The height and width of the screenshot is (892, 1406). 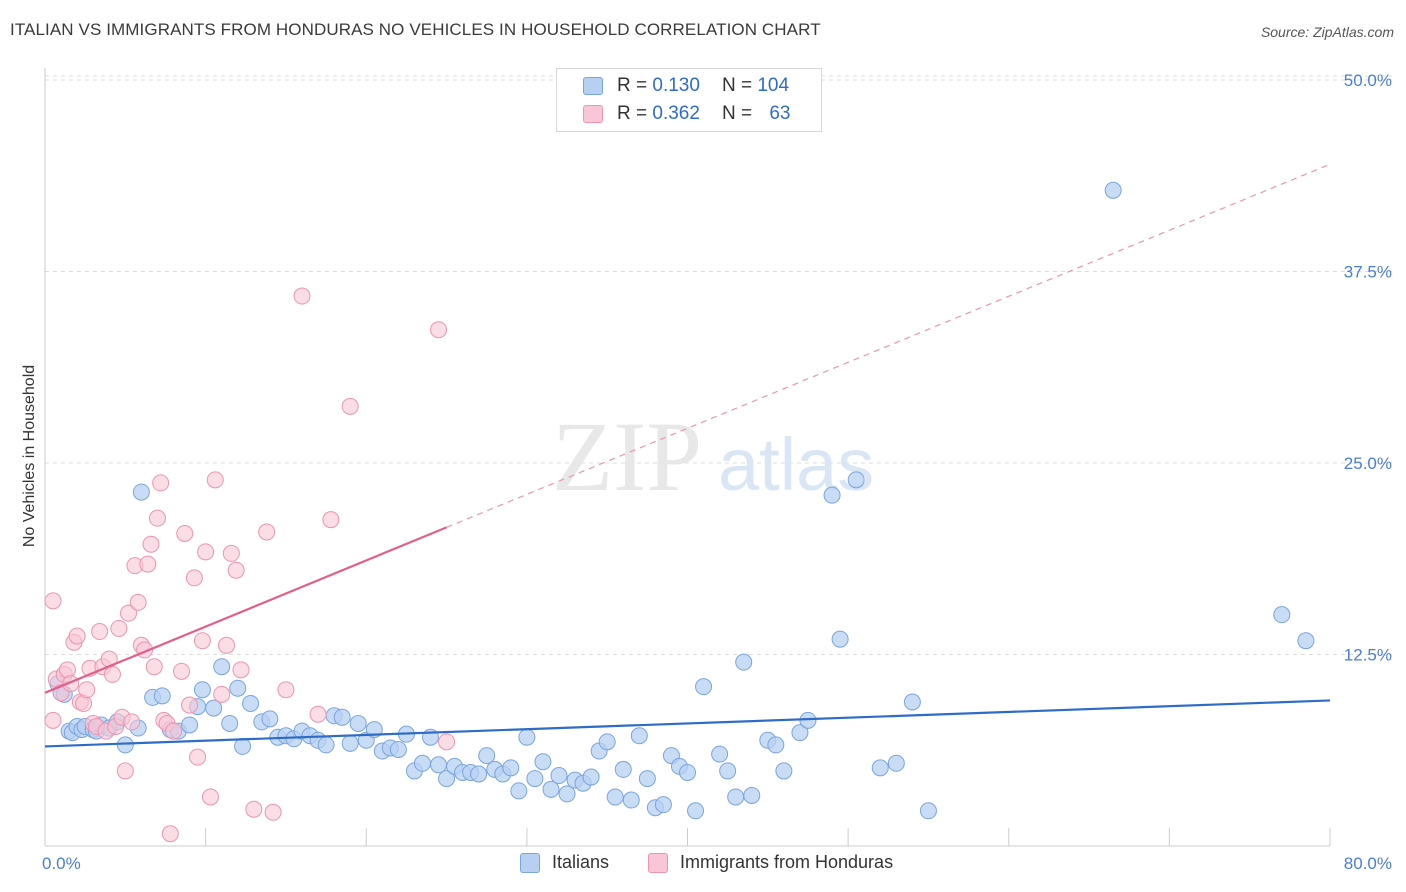 What do you see at coordinates (530, 862) in the screenshot?
I see `bottom-italians-swatch` at bounding box center [530, 862].